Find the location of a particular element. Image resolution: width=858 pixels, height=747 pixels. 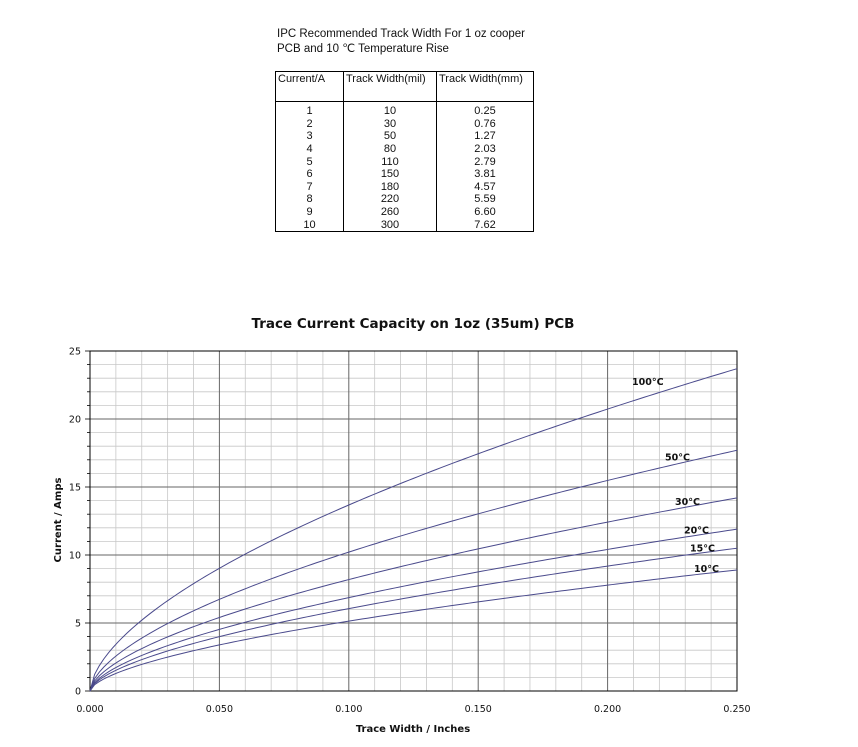

x-tick-label: 0.150 is located at coordinates (478, 709).